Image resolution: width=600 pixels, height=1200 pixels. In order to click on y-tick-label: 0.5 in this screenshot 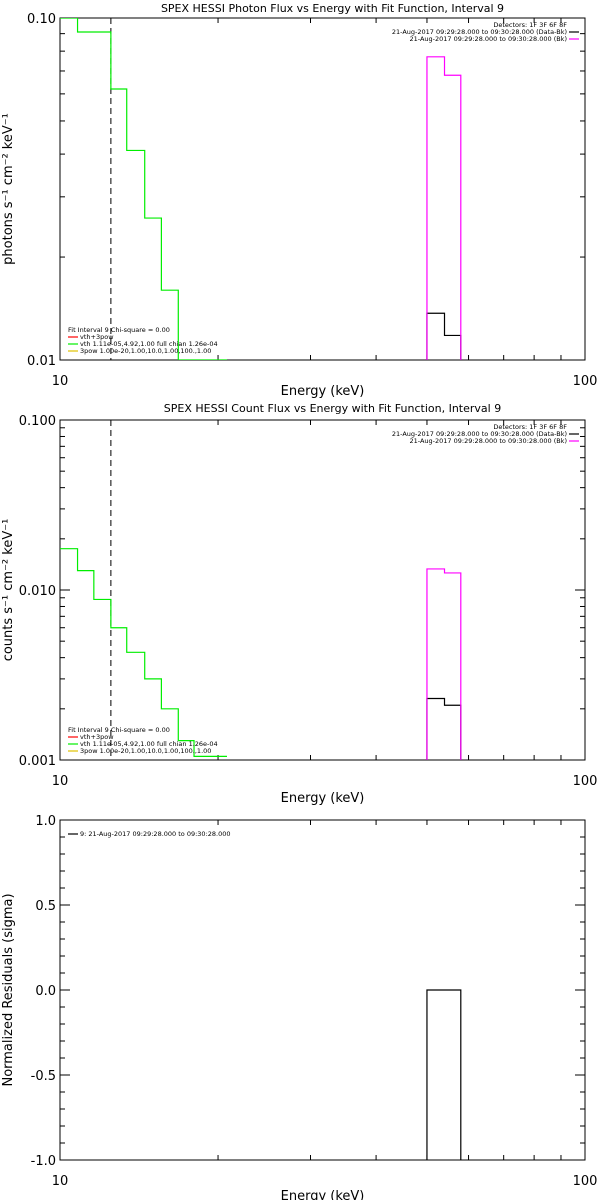, I will do `click(45, 906)`.